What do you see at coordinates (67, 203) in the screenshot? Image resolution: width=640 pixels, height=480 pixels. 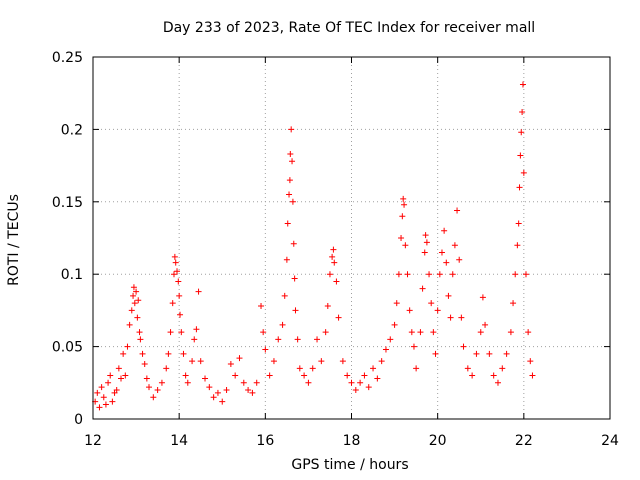 I see `y-tick-label: 0.15` at bounding box center [67, 203].